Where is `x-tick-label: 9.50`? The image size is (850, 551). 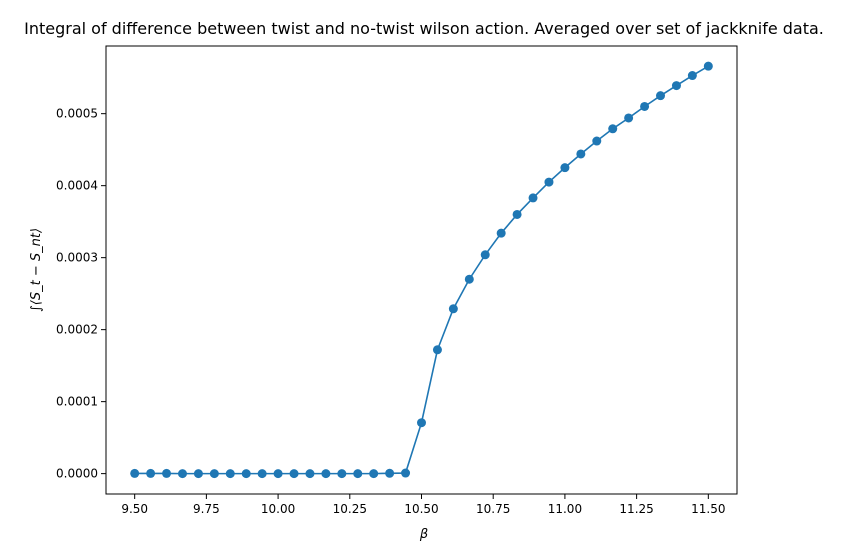
x-tick-label: 9.50 is located at coordinates (134, 509).